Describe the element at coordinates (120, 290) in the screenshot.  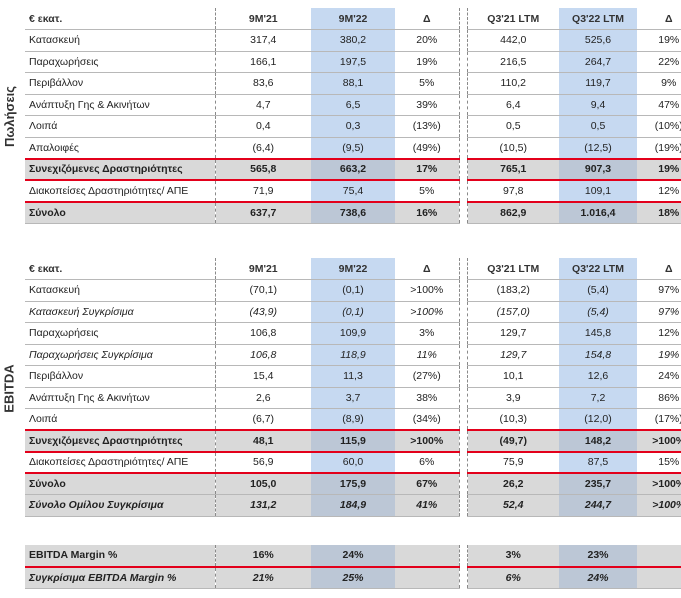
I see `row-label: Κατασκευή` at that location.